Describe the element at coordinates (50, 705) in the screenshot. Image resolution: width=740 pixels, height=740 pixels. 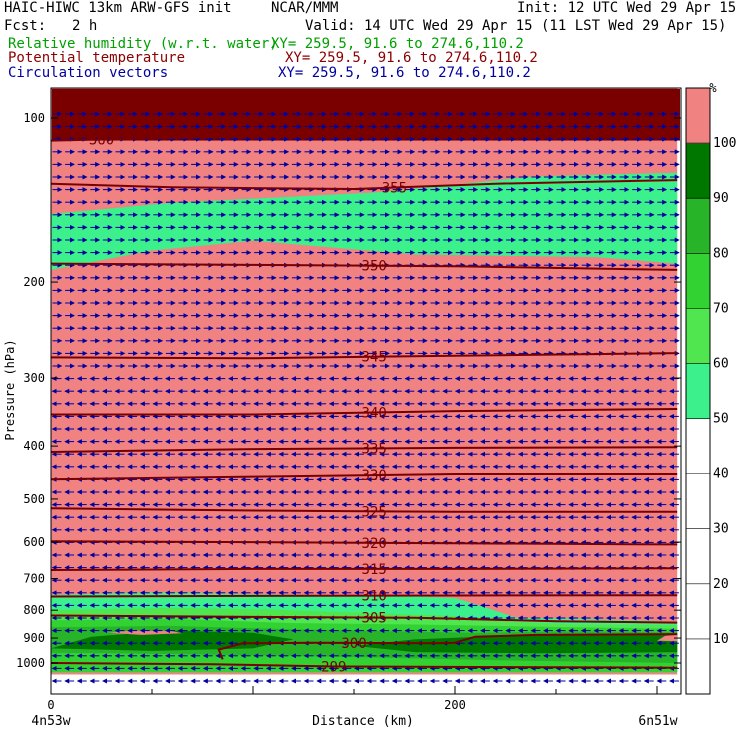
I see `x-tick-label: 0` at that location.